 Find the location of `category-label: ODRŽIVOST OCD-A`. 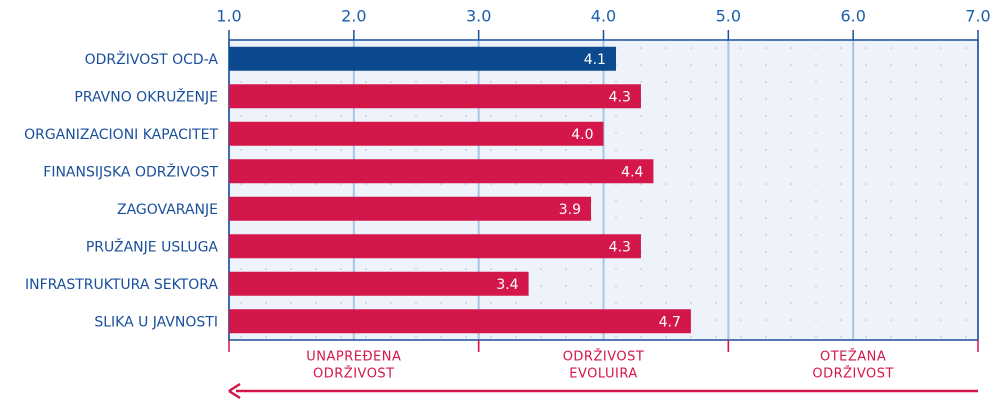

category-label: ODRŽIVOST OCD-A is located at coordinates (152, 59).